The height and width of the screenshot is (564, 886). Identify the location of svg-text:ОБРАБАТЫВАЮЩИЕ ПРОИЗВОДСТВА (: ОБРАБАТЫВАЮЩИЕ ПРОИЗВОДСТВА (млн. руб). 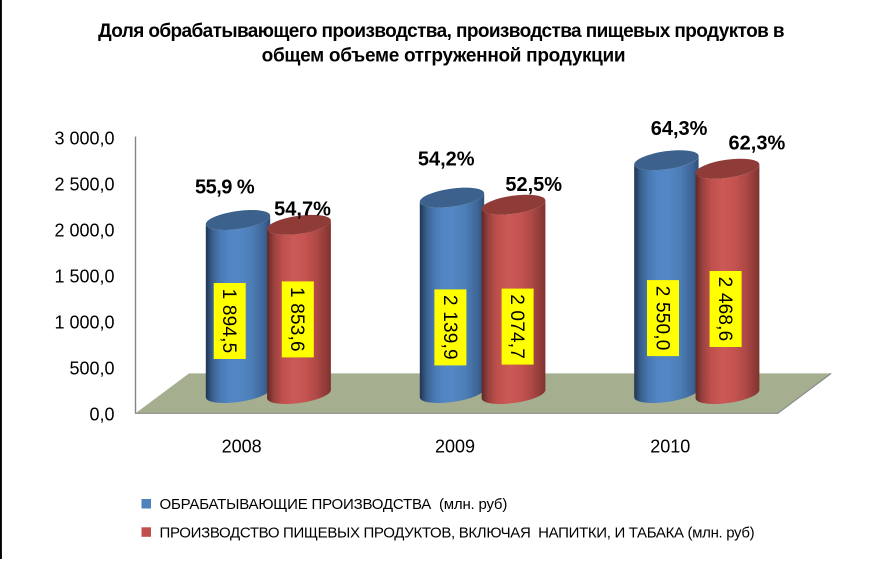
(334, 504).